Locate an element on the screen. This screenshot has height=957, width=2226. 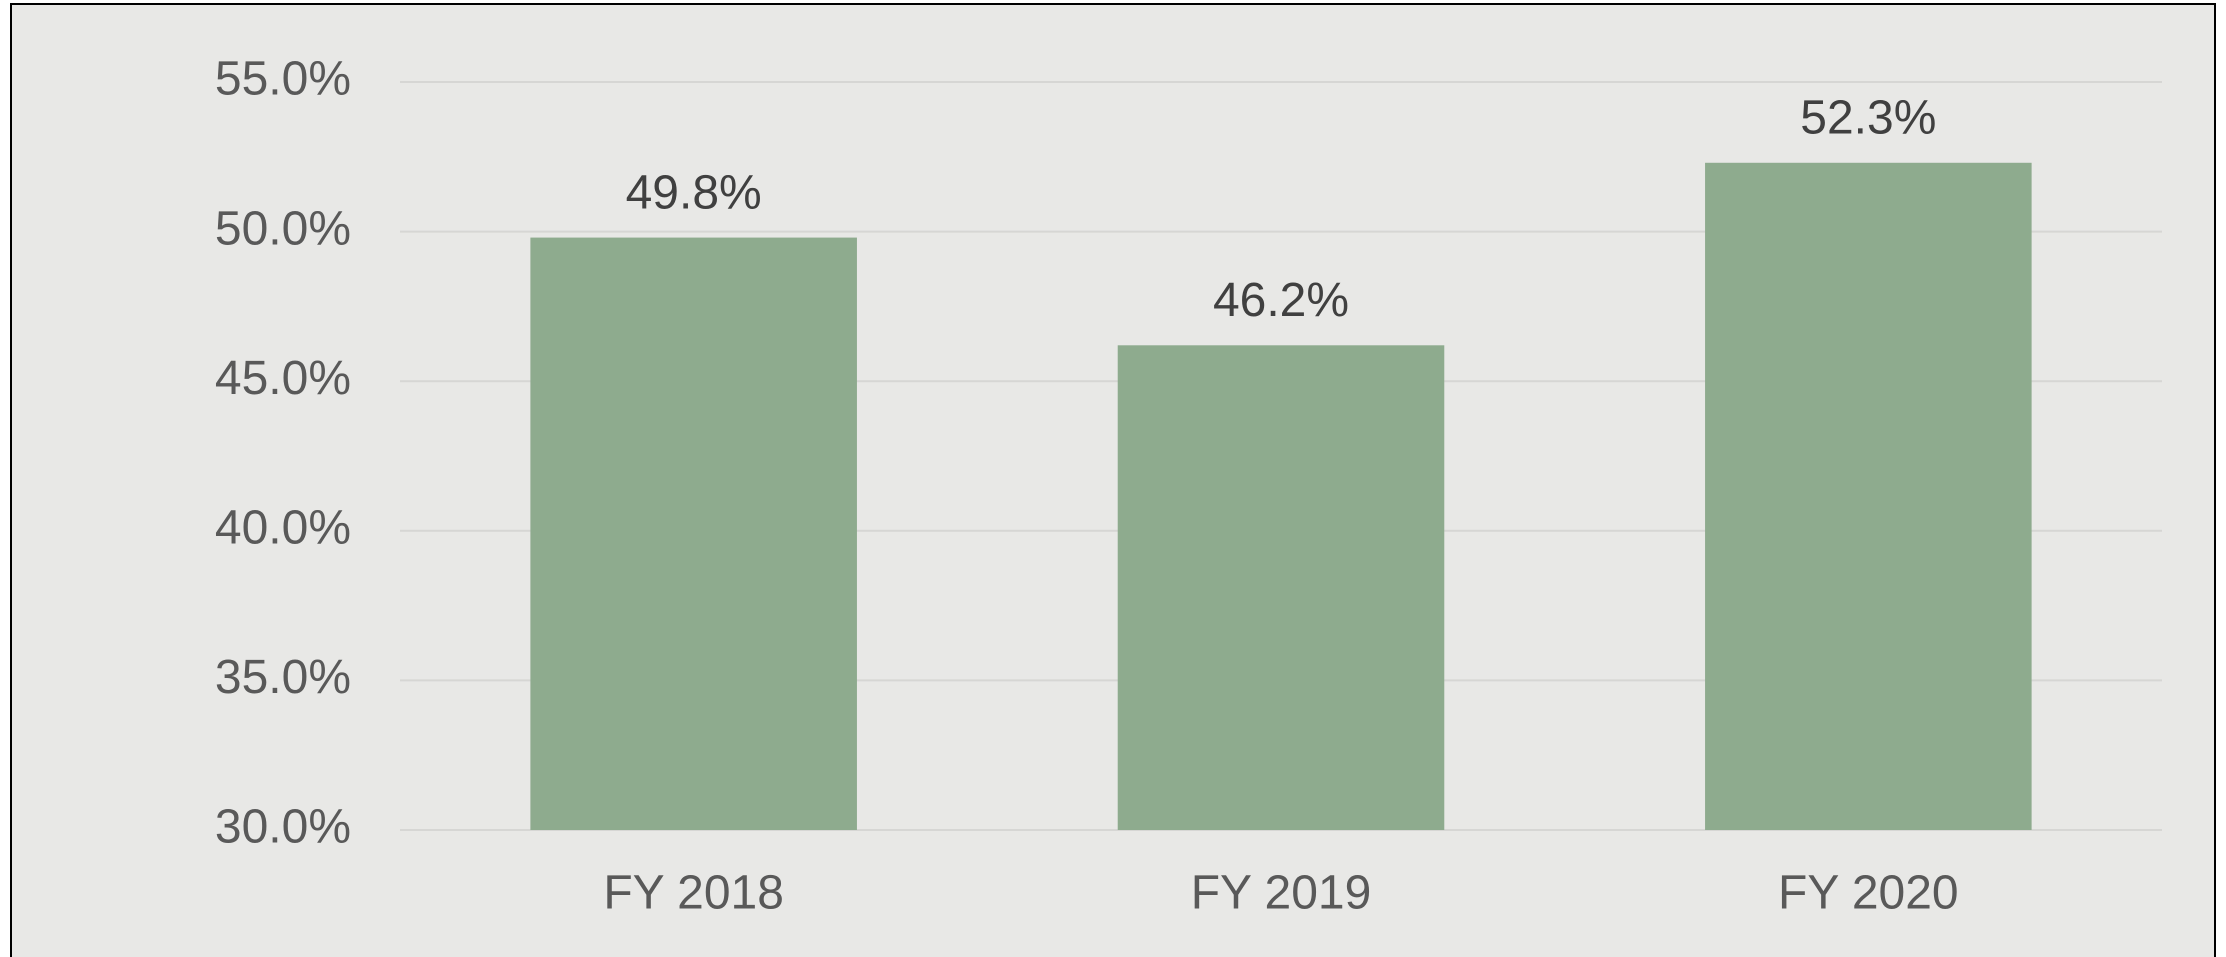
data-label: 46.2% is located at coordinates (1281, 300).